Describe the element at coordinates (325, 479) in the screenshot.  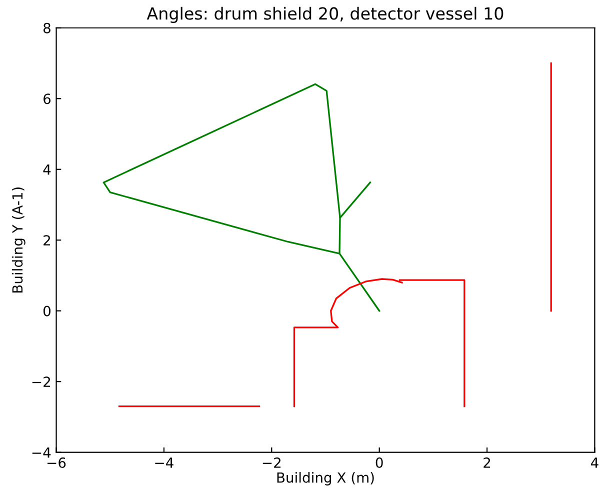
I see `x-axis-title: Building X (m)` at that location.